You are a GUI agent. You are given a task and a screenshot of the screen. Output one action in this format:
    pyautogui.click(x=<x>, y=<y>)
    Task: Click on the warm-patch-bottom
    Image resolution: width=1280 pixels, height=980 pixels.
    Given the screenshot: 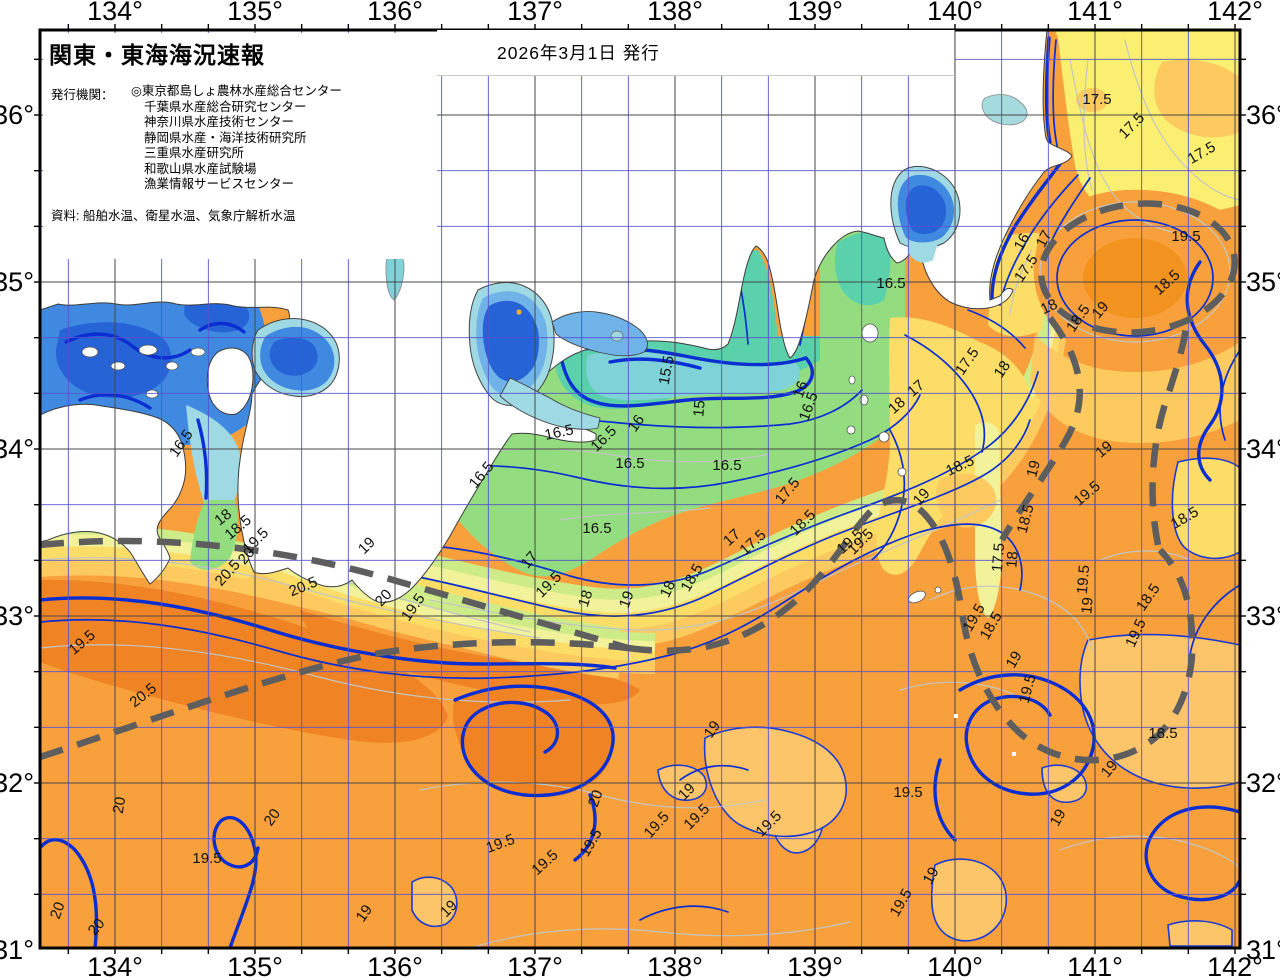 What is the action you would take?
    pyautogui.click(x=533, y=741)
    